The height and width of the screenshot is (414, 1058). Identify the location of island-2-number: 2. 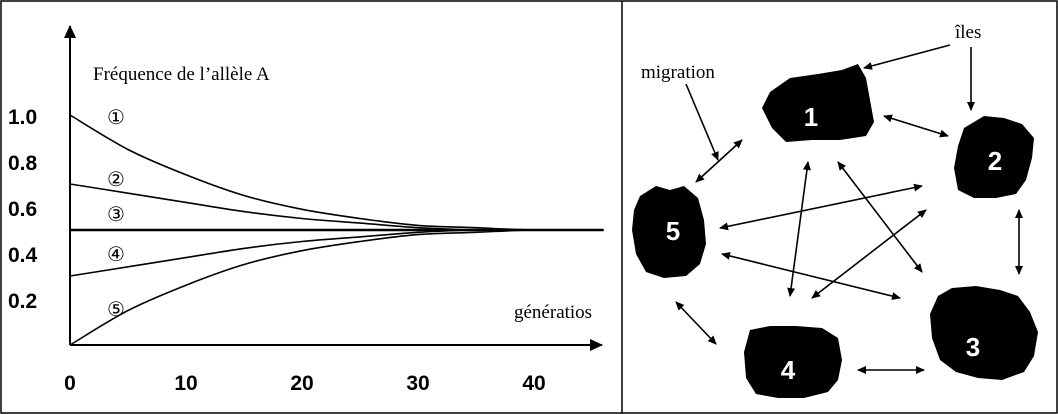
(995, 161).